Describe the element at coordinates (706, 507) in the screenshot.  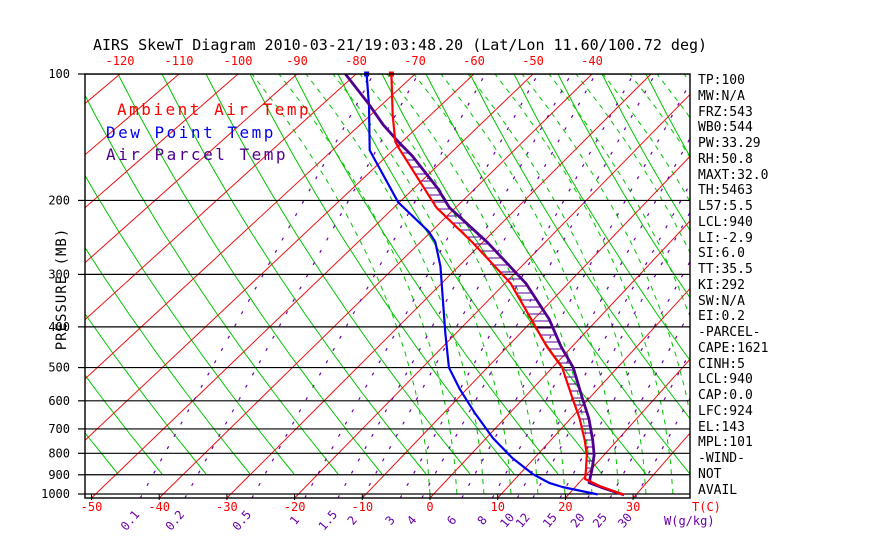
I see `temp-unit-label: T(C)` at that location.